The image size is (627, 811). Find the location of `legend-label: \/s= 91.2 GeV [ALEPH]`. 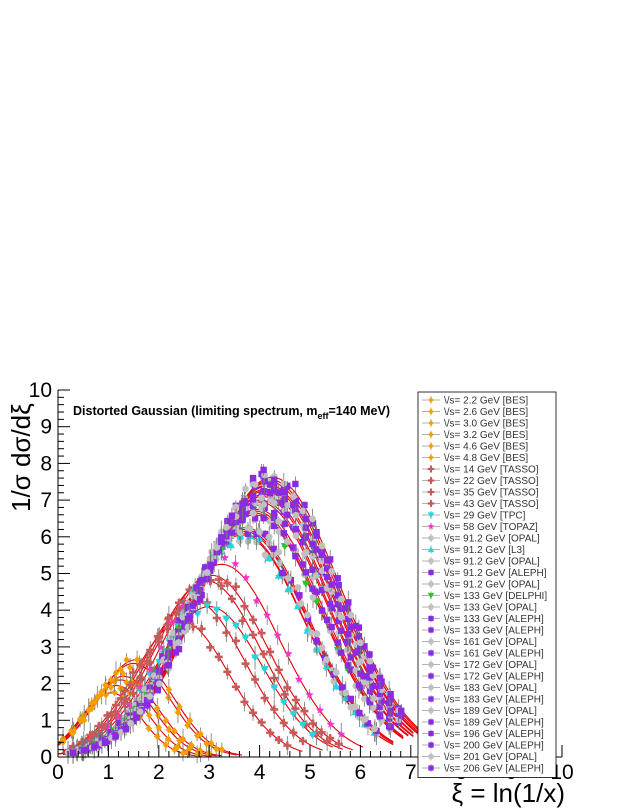

legend-label: \/s= 91.2 GeV [ALEPH] is located at coordinates (495, 573).